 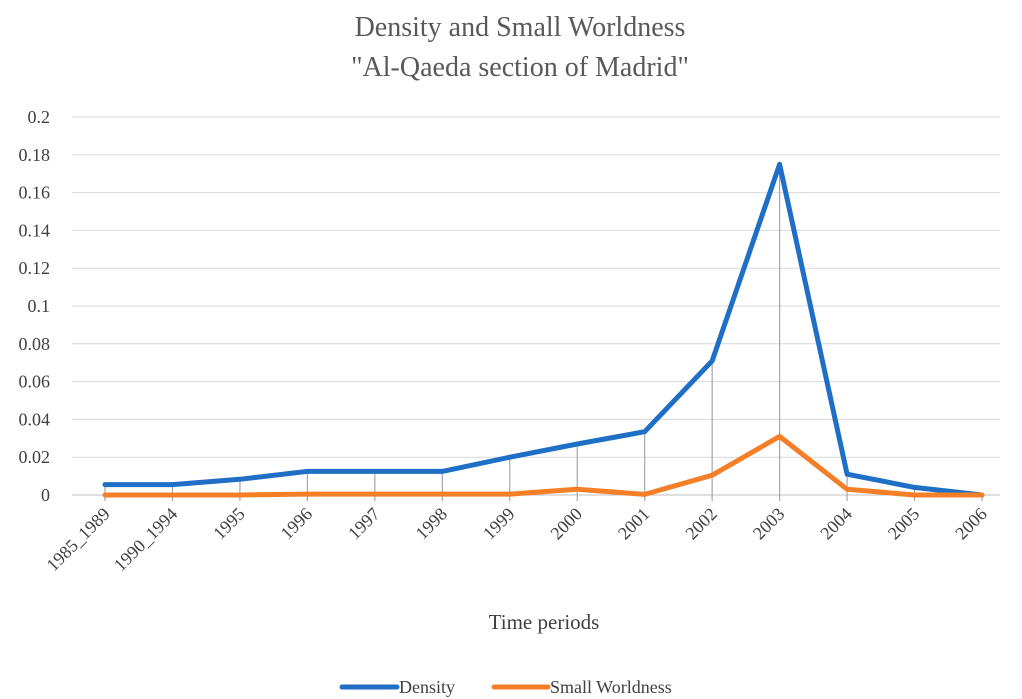 I want to click on y-tick-label: 0, so click(x=45, y=495).